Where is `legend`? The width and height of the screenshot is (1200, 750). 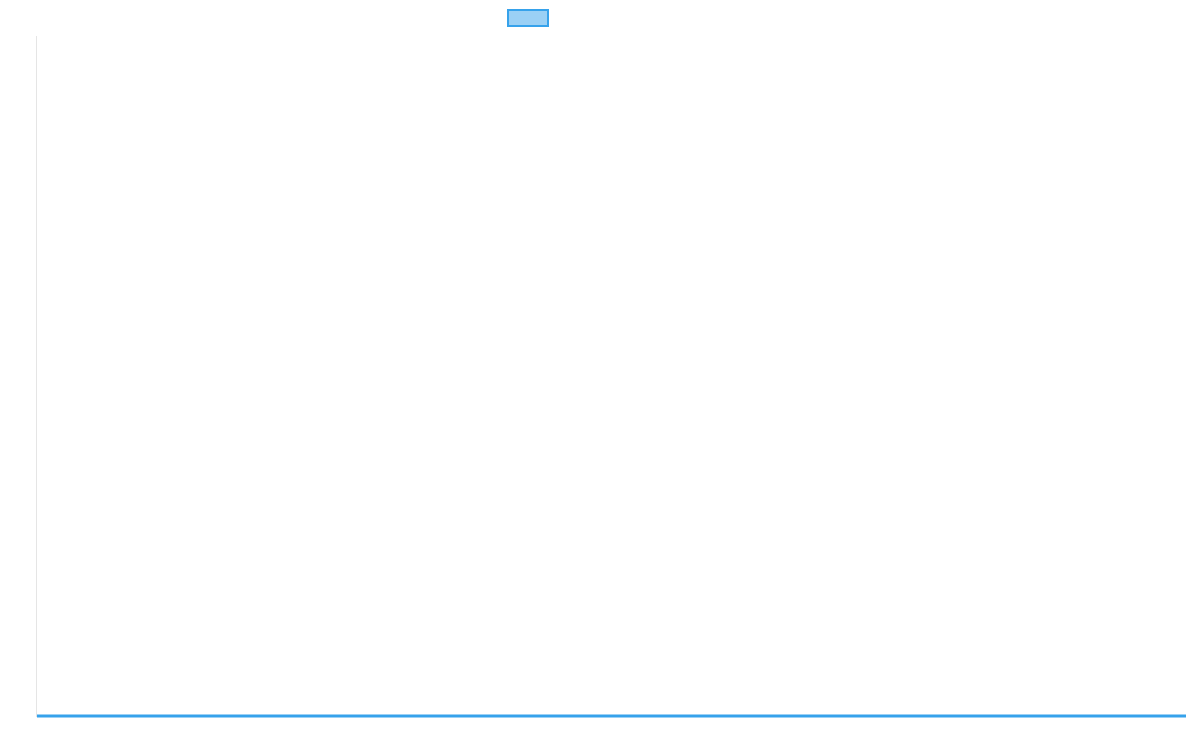
legend is located at coordinates (528, 18).